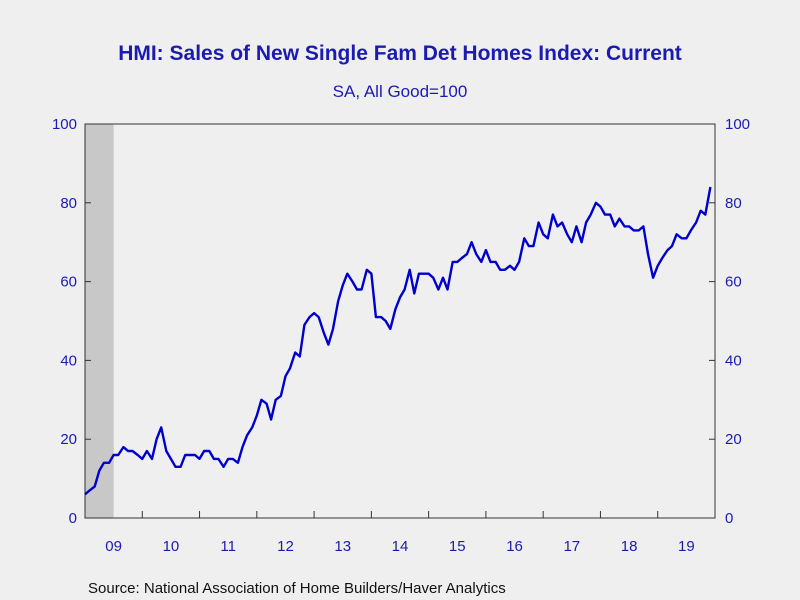 This screenshot has height=600, width=800. What do you see at coordinates (733, 203) in the screenshot?
I see `y-tick-label-right: 80` at bounding box center [733, 203].